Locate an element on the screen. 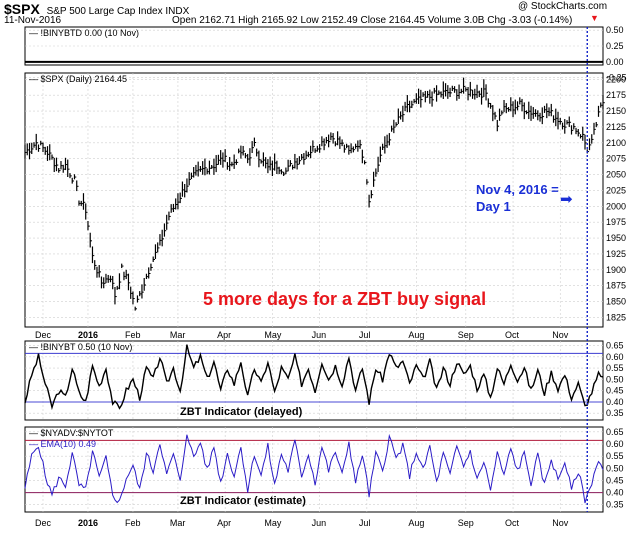  indicator-caption: ZBT Indicator (estimate) is located at coordinates (243, 501).